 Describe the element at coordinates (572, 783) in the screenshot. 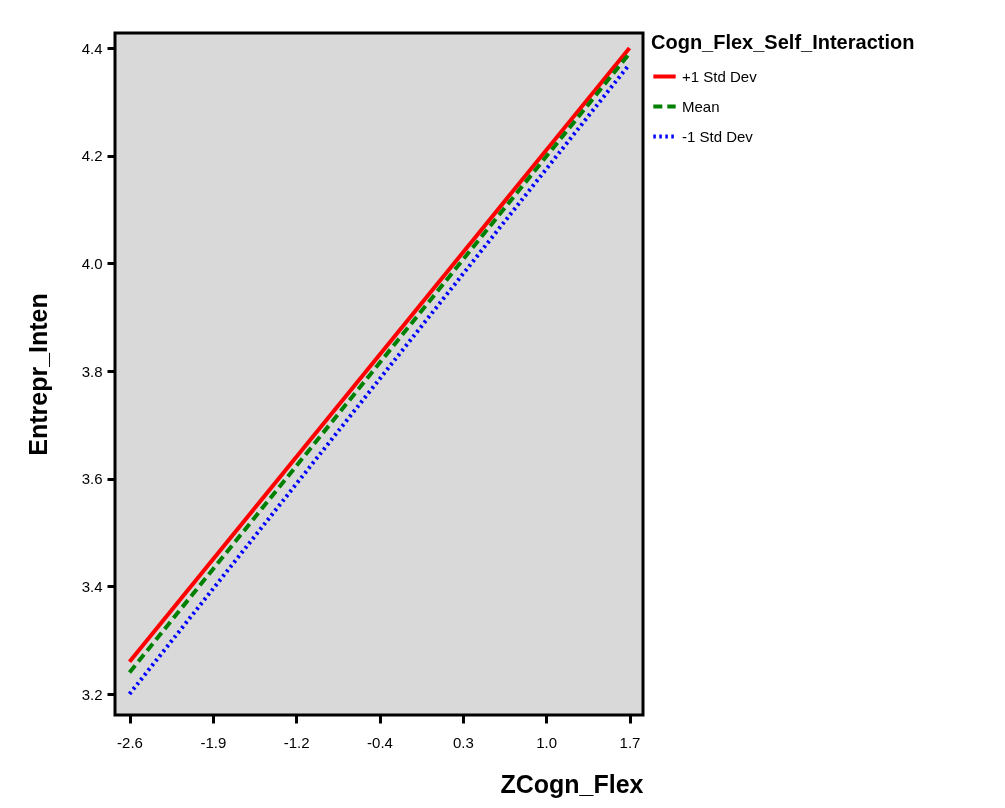

I see `x-axis-title: ZCogn_Flex` at that location.